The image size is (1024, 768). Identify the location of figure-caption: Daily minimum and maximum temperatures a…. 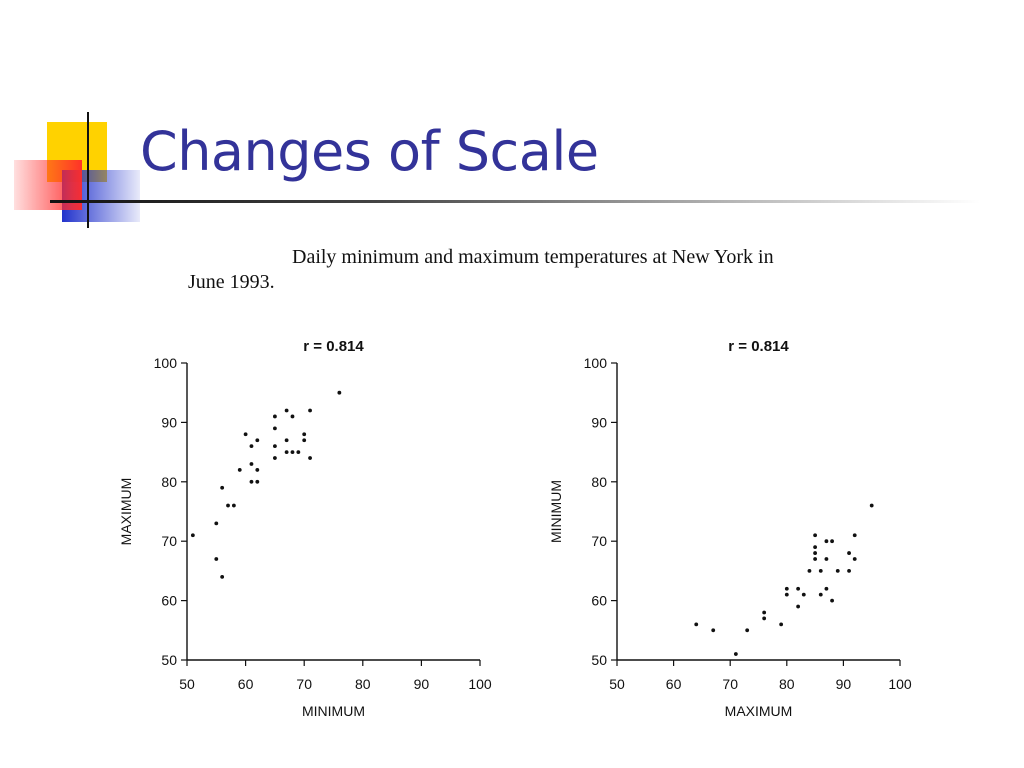
(538, 270).